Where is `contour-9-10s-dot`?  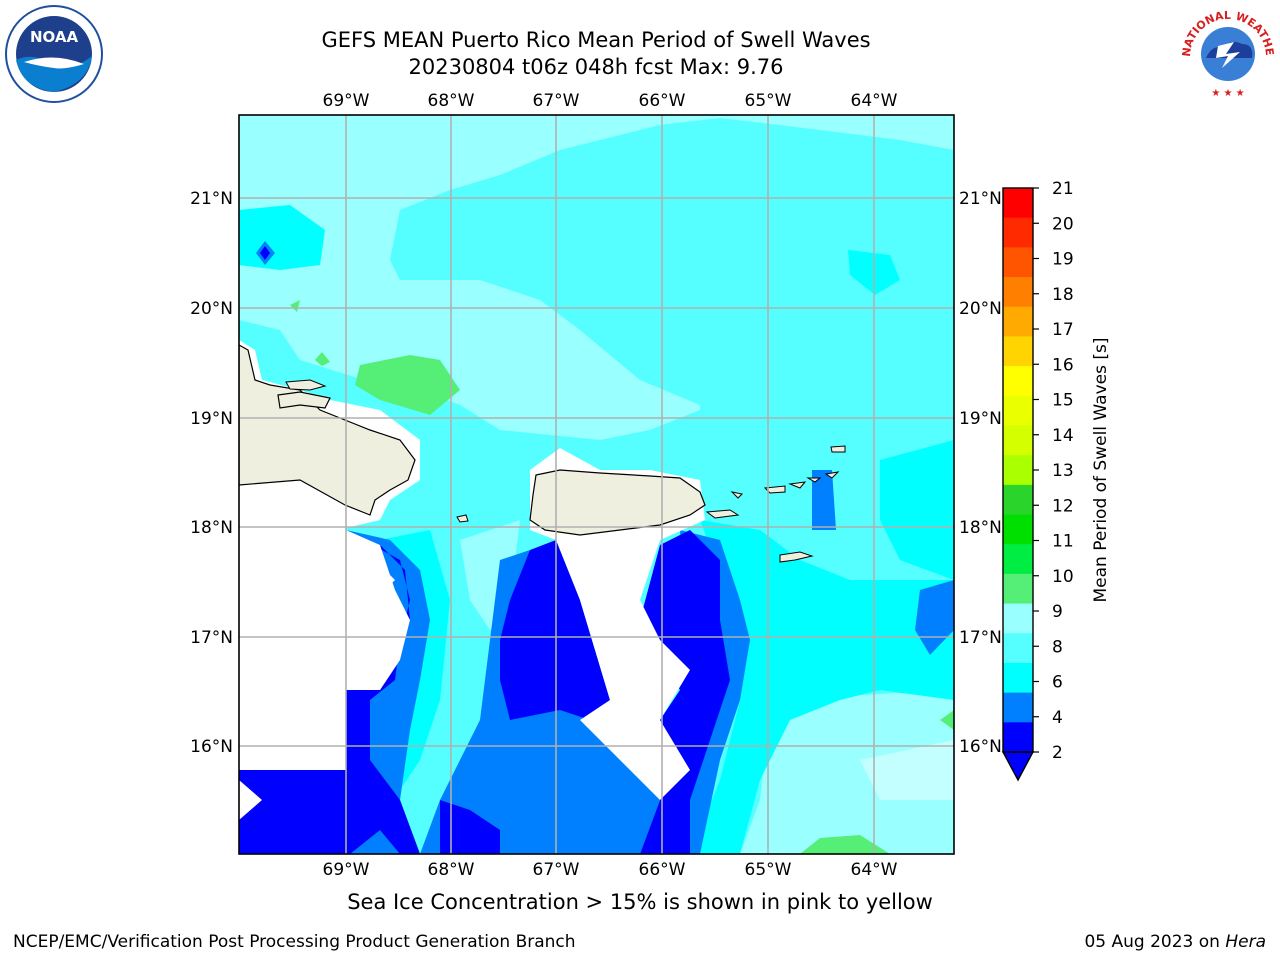 contour-9-10s-dot is located at coordinates (295, 306).